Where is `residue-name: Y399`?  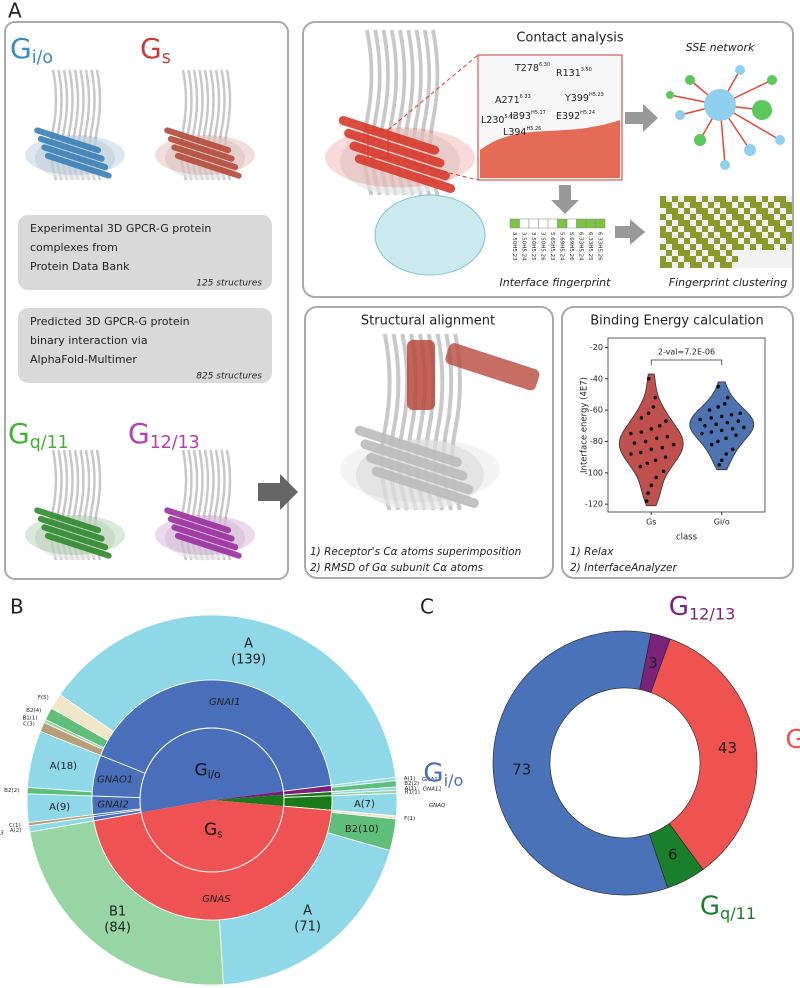 residue-name: Y399 is located at coordinates (576, 98).